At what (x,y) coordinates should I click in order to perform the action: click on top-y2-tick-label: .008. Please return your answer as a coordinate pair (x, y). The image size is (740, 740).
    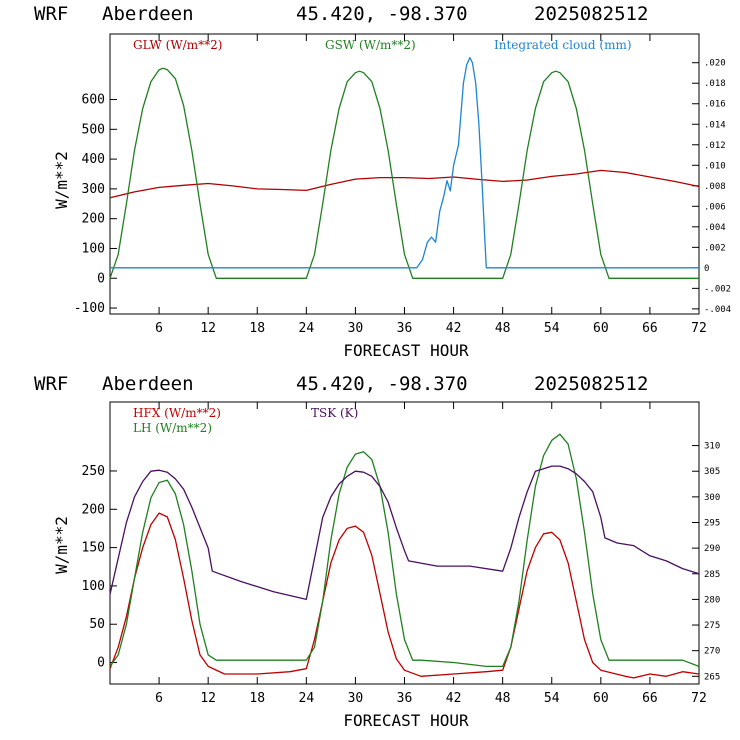
    Looking at the image, I should click on (715, 187).